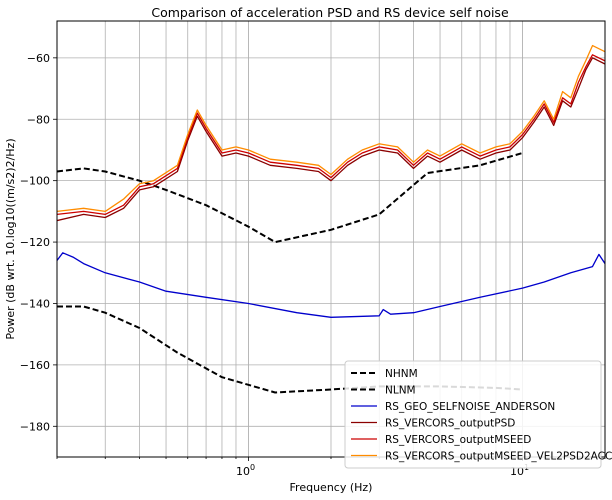  I want to click on series-line-rs-geo-selfnoise-anderson, so click(331, 285).